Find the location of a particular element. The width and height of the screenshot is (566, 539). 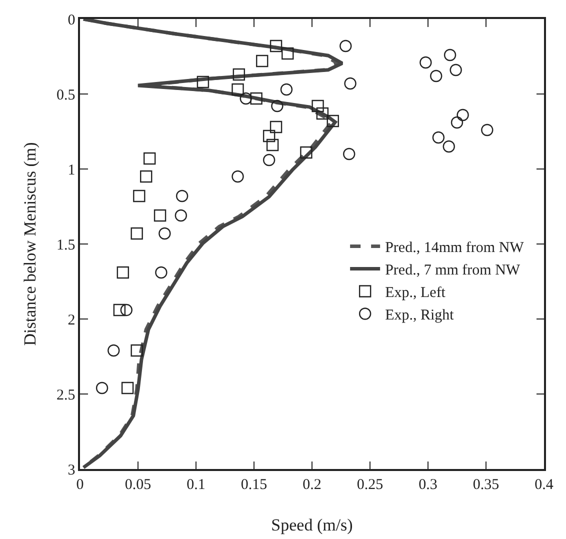

y-tick-label: 1.5 is located at coordinates (66, 245).